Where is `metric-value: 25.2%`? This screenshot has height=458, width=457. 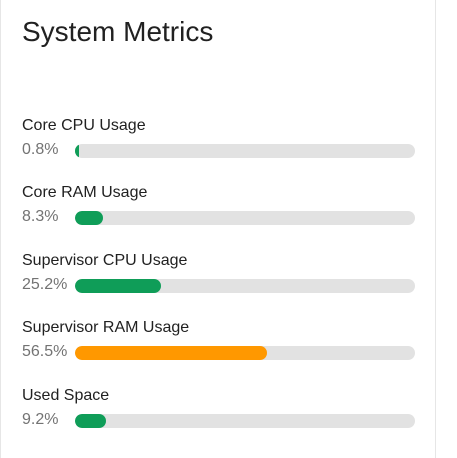
metric-value: 25.2% is located at coordinates (45, 284).